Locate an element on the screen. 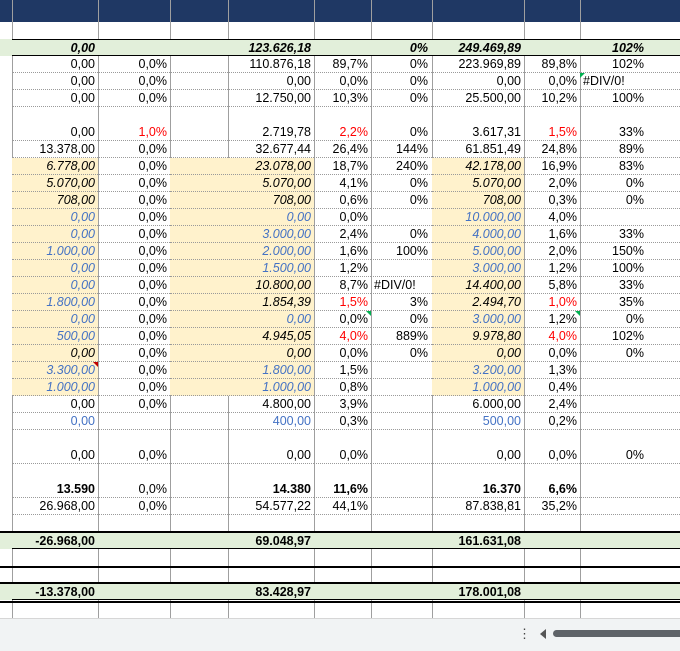 The height and width of the screenshot is (651, 680). cell-c6: 3.000,00 is located at coordinates (478, 319).